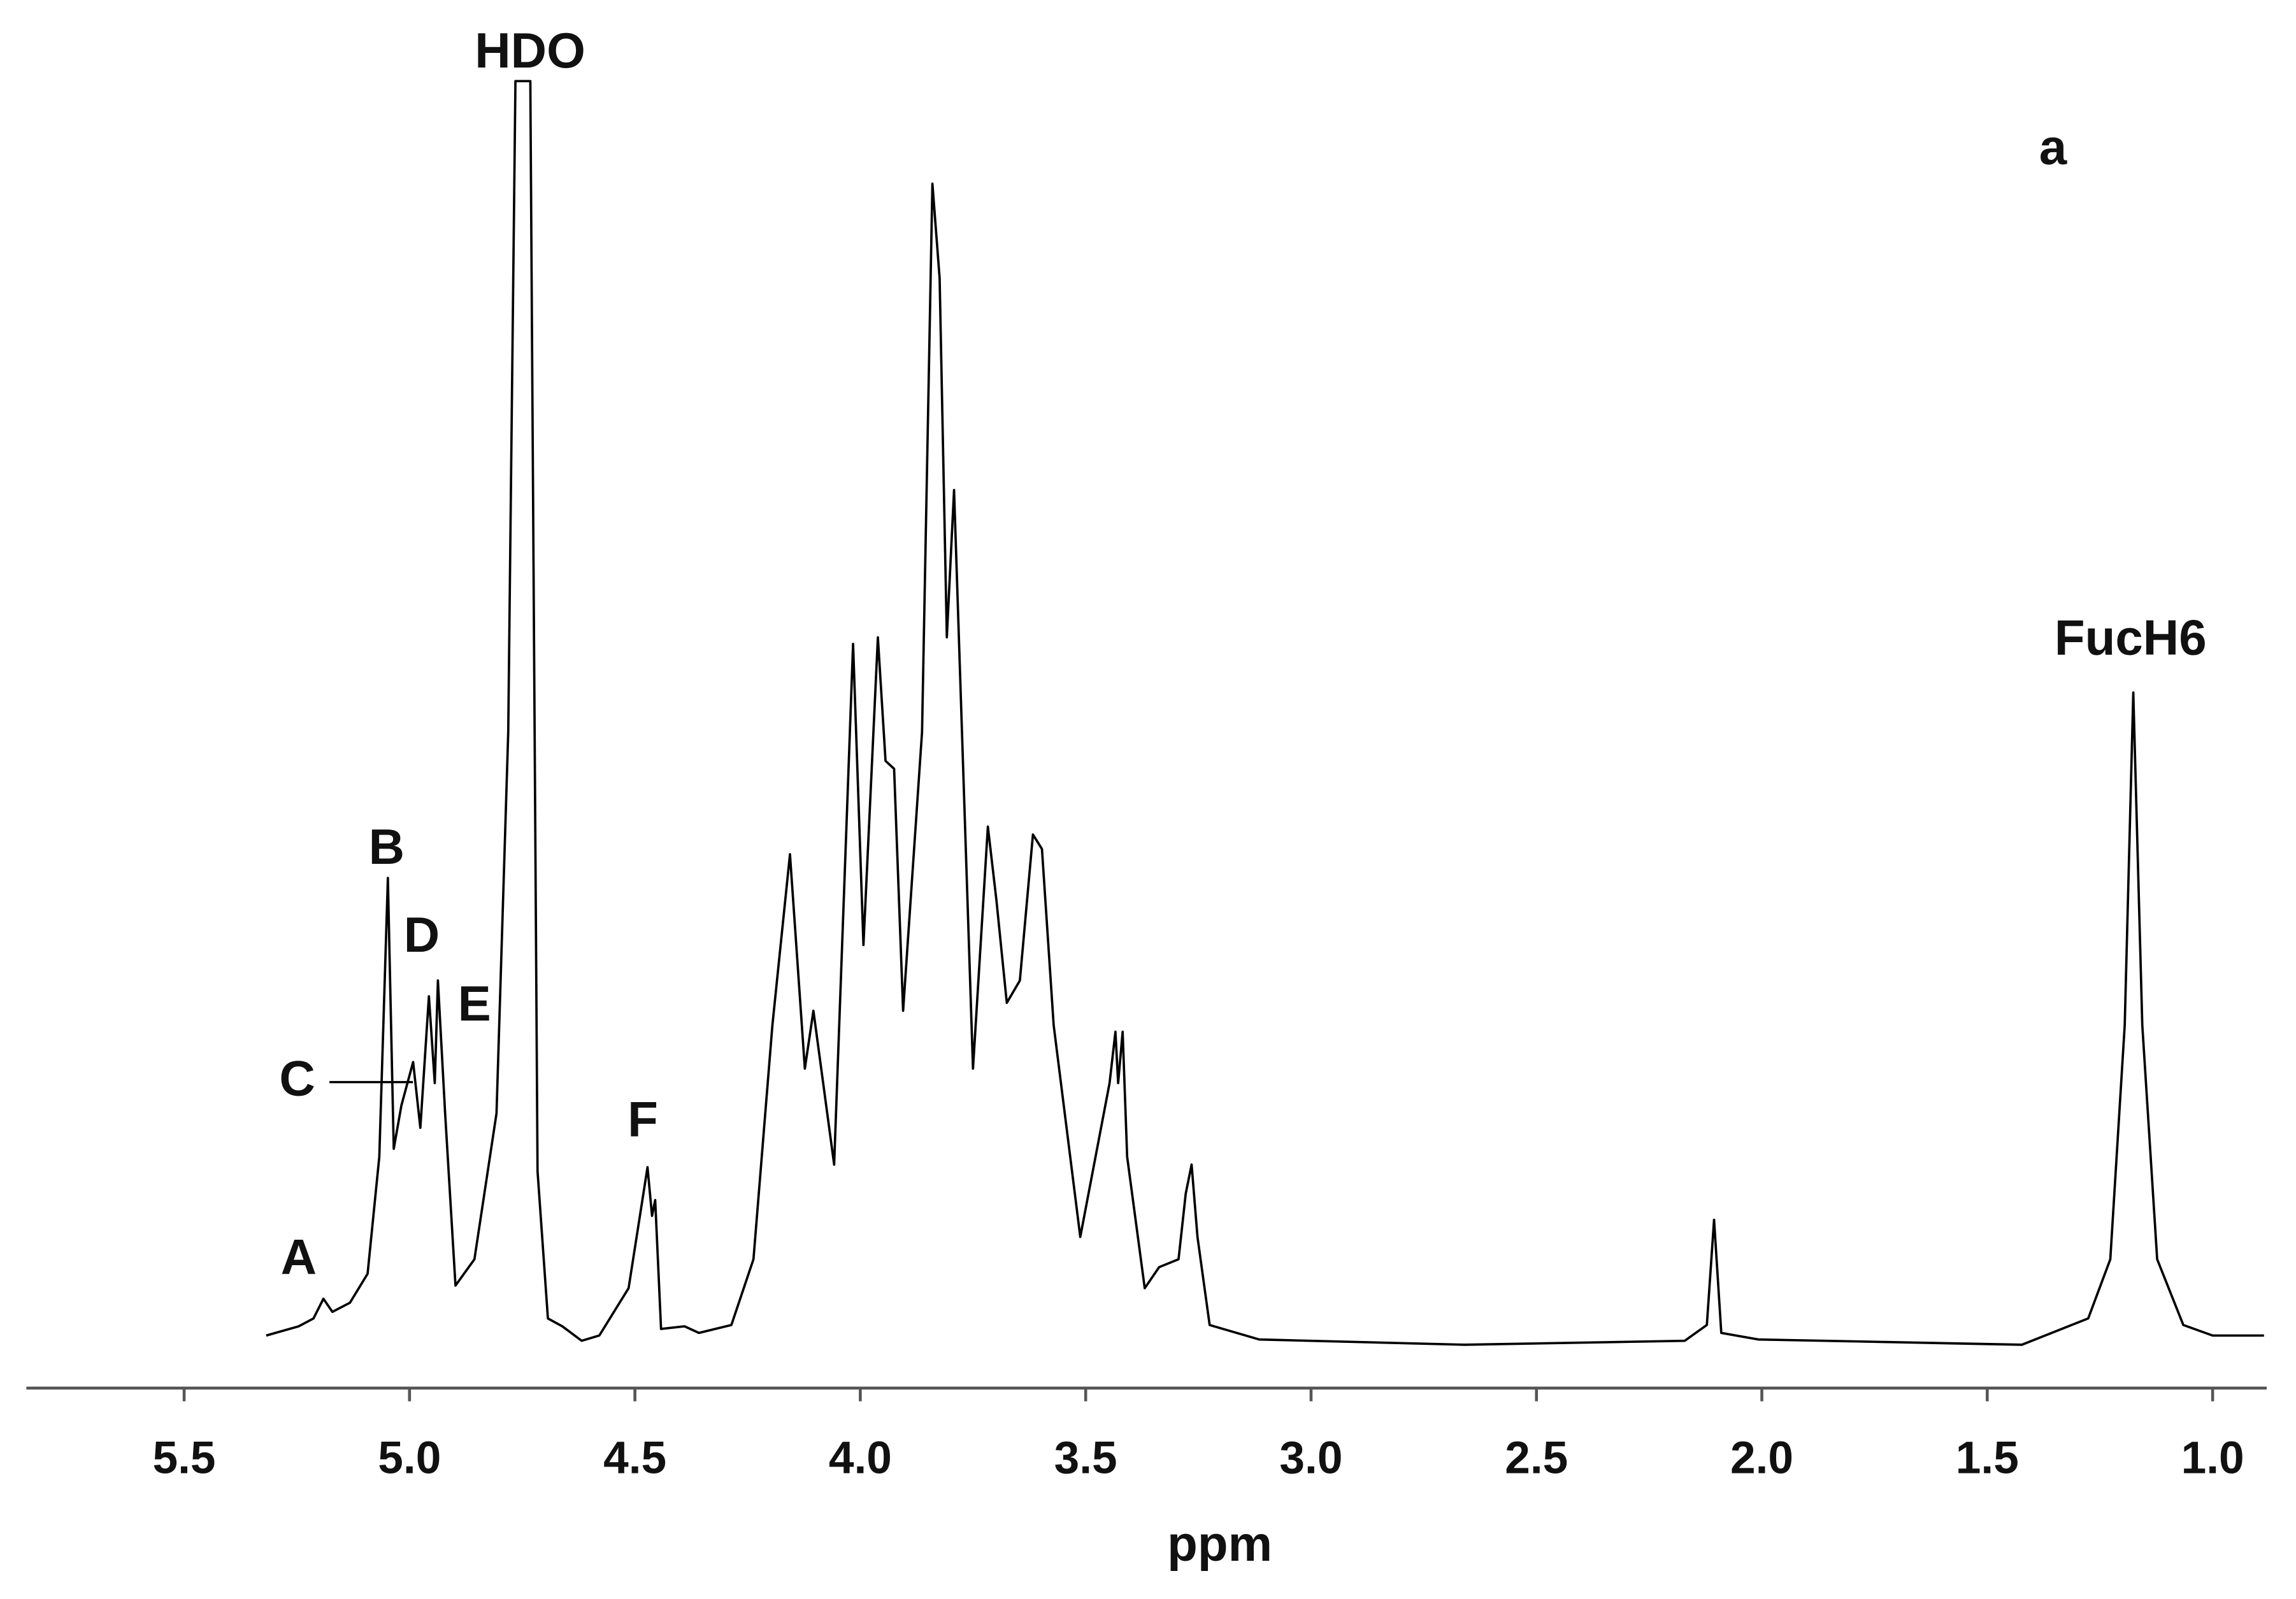 The width and height of the screenshot is (2296, 1599). What do you see at coordinates (1762, 1458) in the screenshot?
I see `x-tick-label: 2.0` at bounding box center [1762, 1458].